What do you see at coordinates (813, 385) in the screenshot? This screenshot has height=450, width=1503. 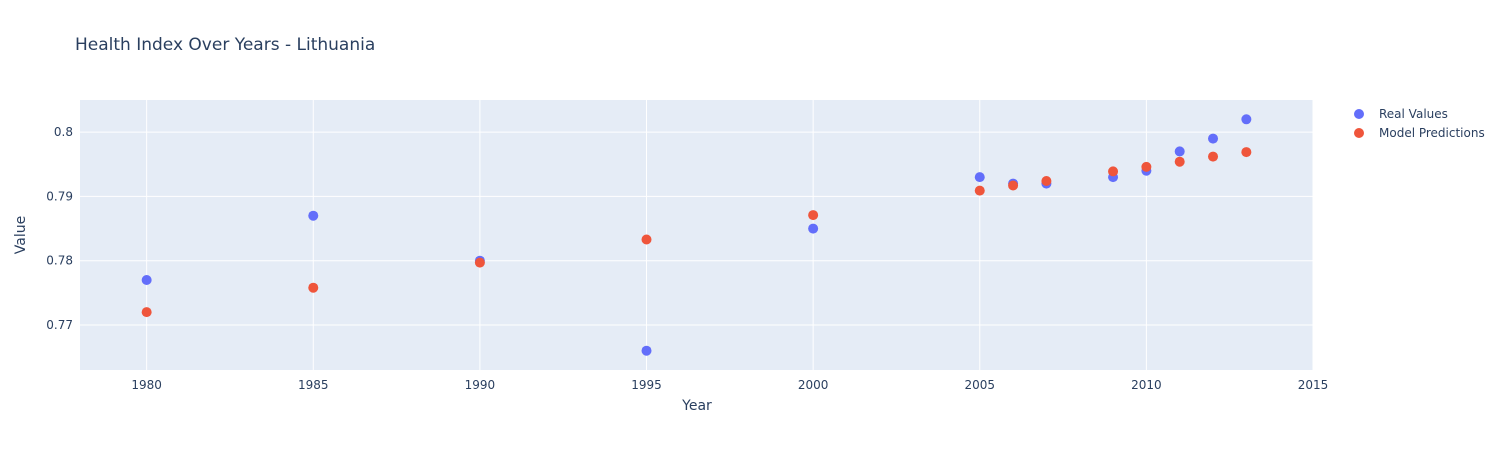 I see `x-tick-label: 2000` at bounding box center [813, 385].